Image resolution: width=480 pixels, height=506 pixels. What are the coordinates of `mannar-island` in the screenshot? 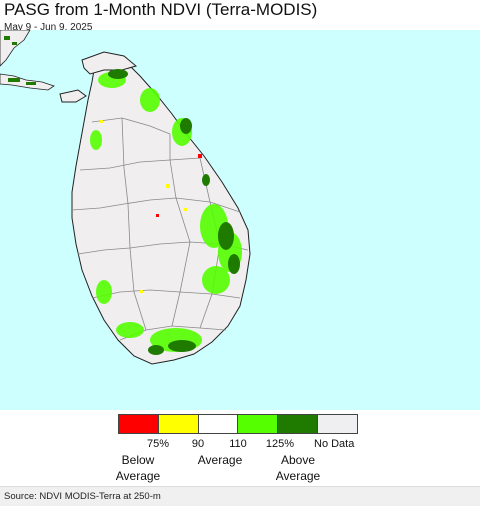 It's located at (73, 96).